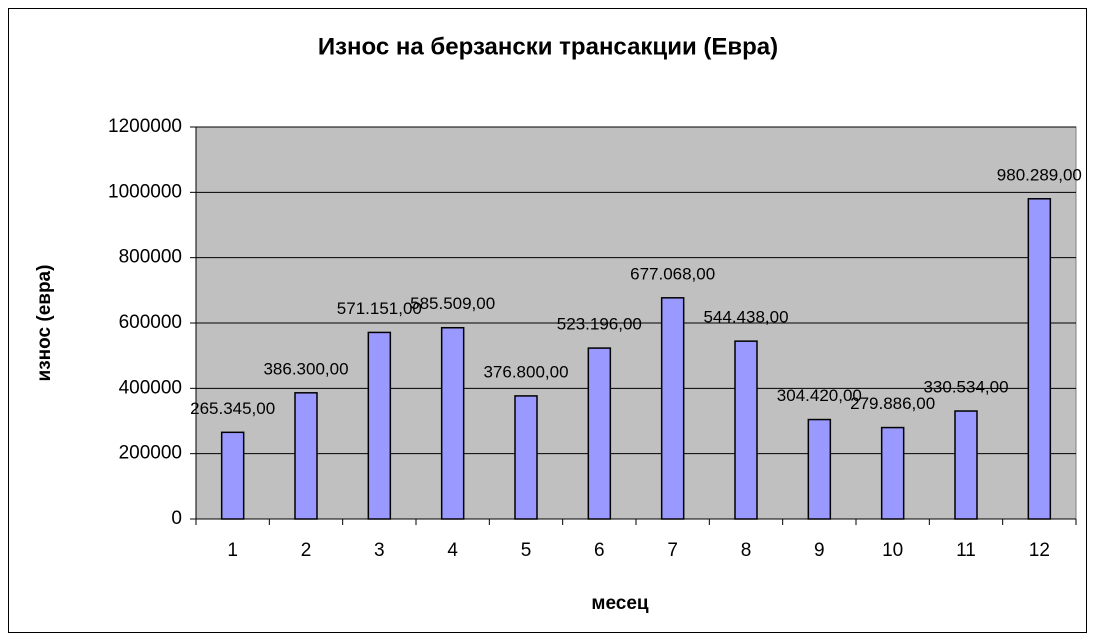  Describe the element at coordinates (525, 371) in the screenshot. I see `value-label: 376.800,00` at that location.